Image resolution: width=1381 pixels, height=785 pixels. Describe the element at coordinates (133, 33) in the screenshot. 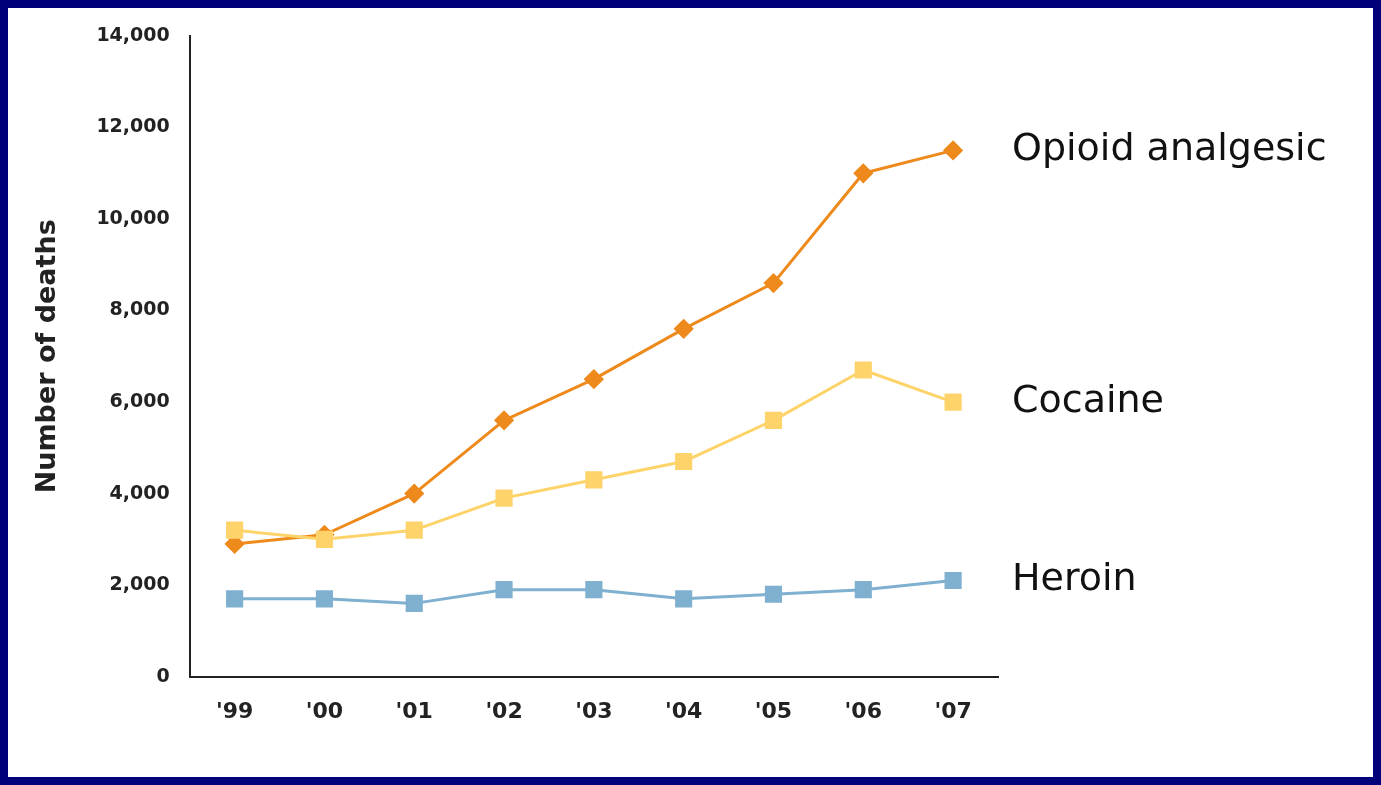

I see `y-tick-label: 14,000` at that location.